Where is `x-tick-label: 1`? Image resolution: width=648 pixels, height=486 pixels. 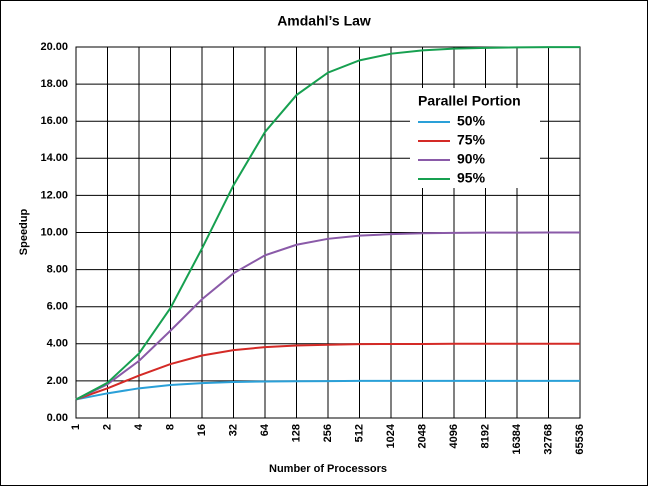
x-tick-label: 1 is located at coordinates (76, 427).